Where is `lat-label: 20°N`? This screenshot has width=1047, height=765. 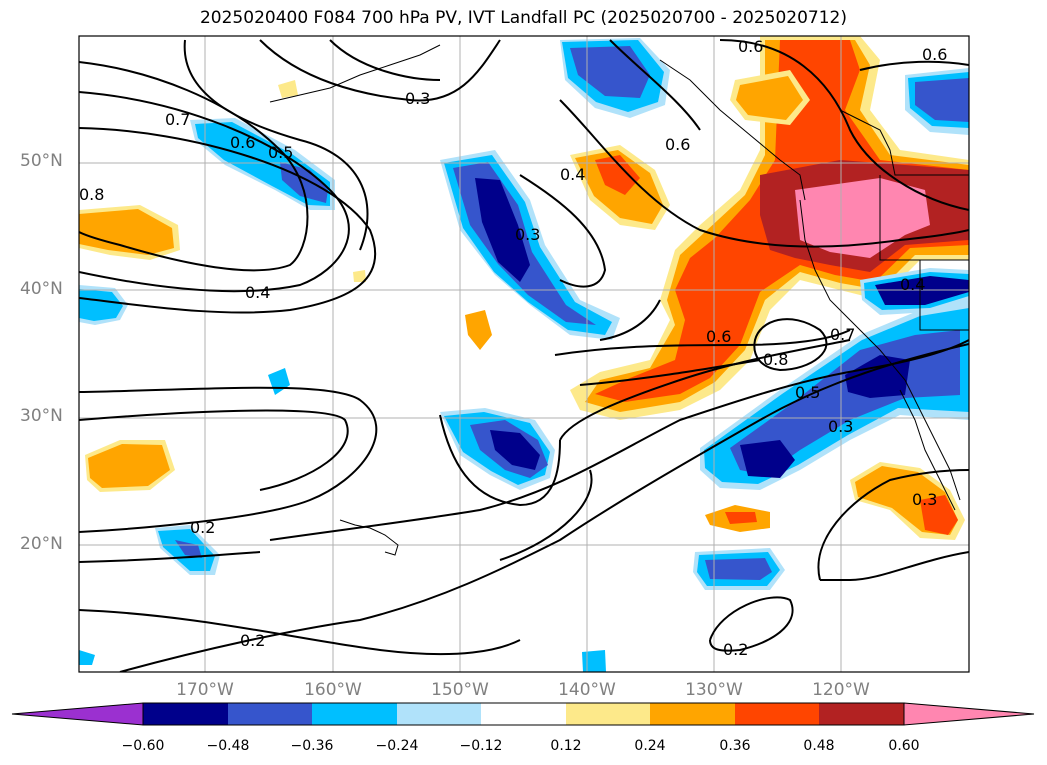
lat-label: 20°N is located at coordinates (41, 544).